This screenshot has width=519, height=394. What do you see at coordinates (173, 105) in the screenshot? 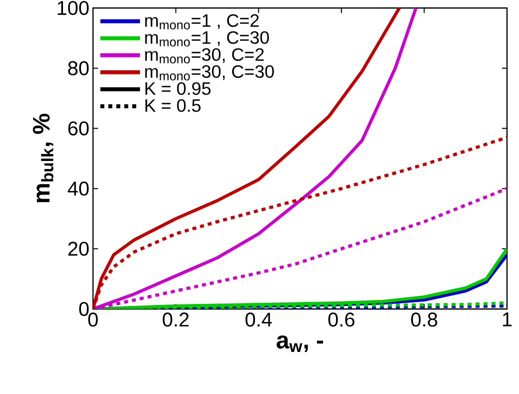
I see `legend-label: K = 0.5` at bounding box center [173, 105].